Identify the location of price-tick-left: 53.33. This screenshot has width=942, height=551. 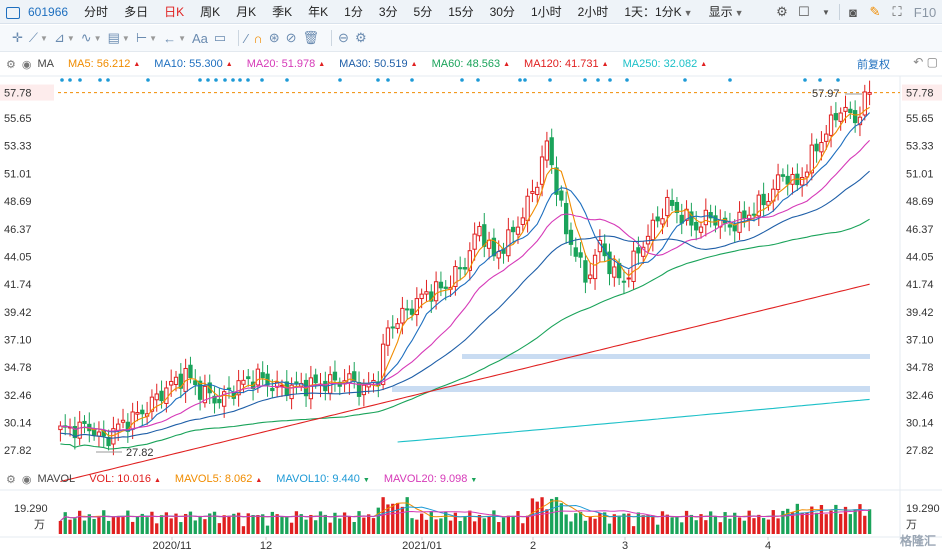
(18, 147).